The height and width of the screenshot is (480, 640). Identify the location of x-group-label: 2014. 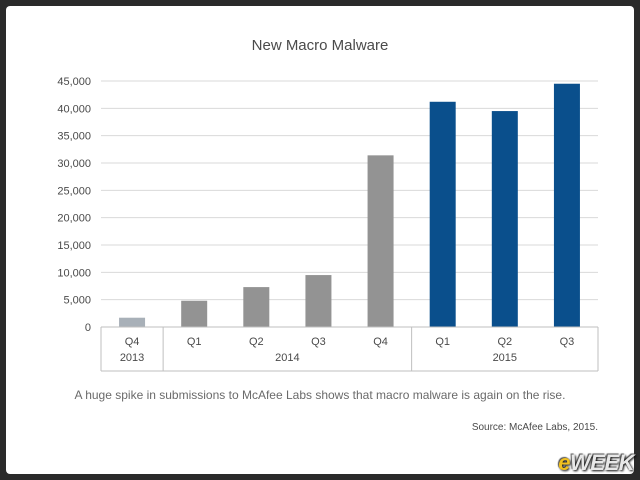
(287, 358).